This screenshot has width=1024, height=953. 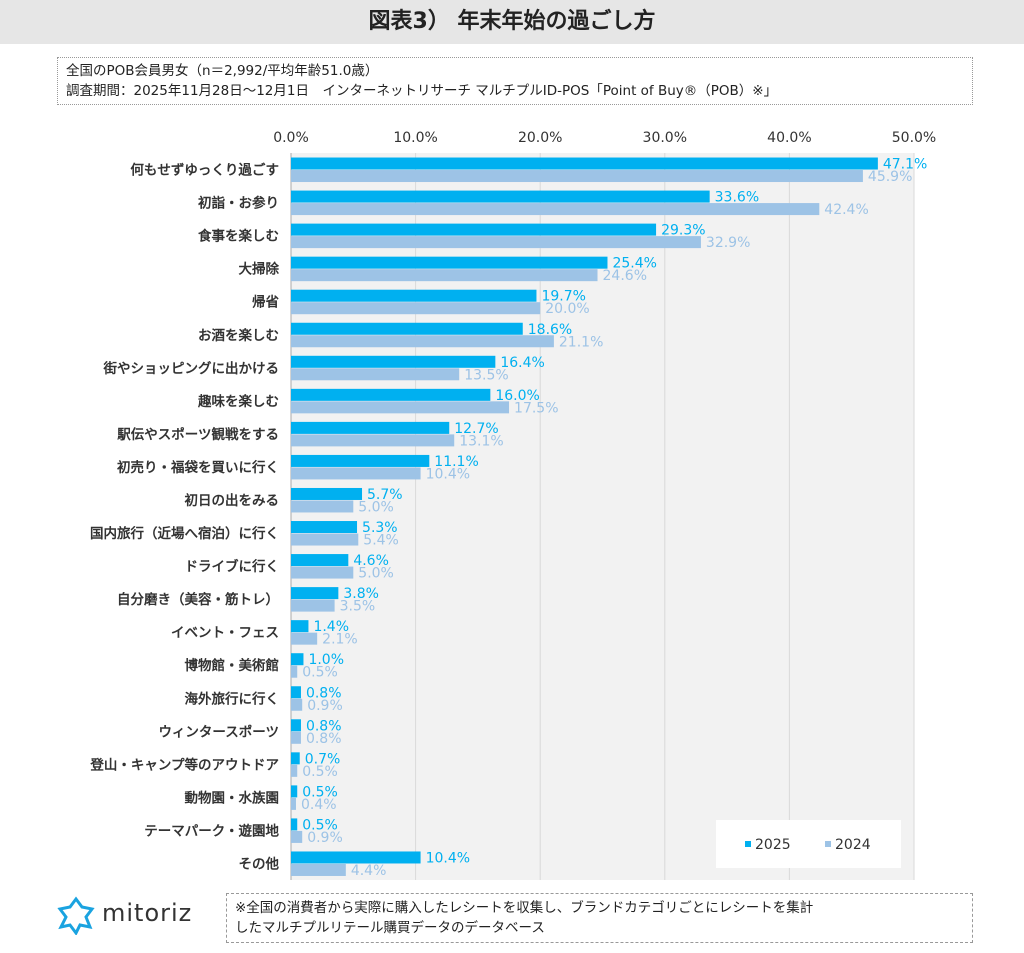 What do you see at coordinates (773, 845) in the screenshot?
I see `legend-label: 2025` at bounding box center [773, 845].